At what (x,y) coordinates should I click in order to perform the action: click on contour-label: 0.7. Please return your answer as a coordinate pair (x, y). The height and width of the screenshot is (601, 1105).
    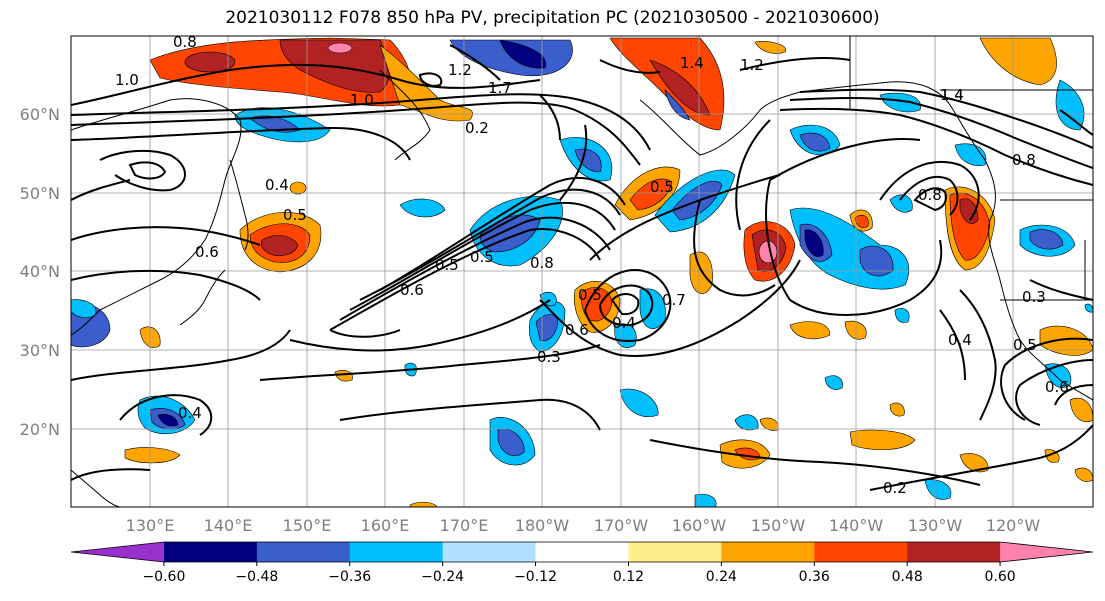
    Looking at the image, I should click on (674, 300).